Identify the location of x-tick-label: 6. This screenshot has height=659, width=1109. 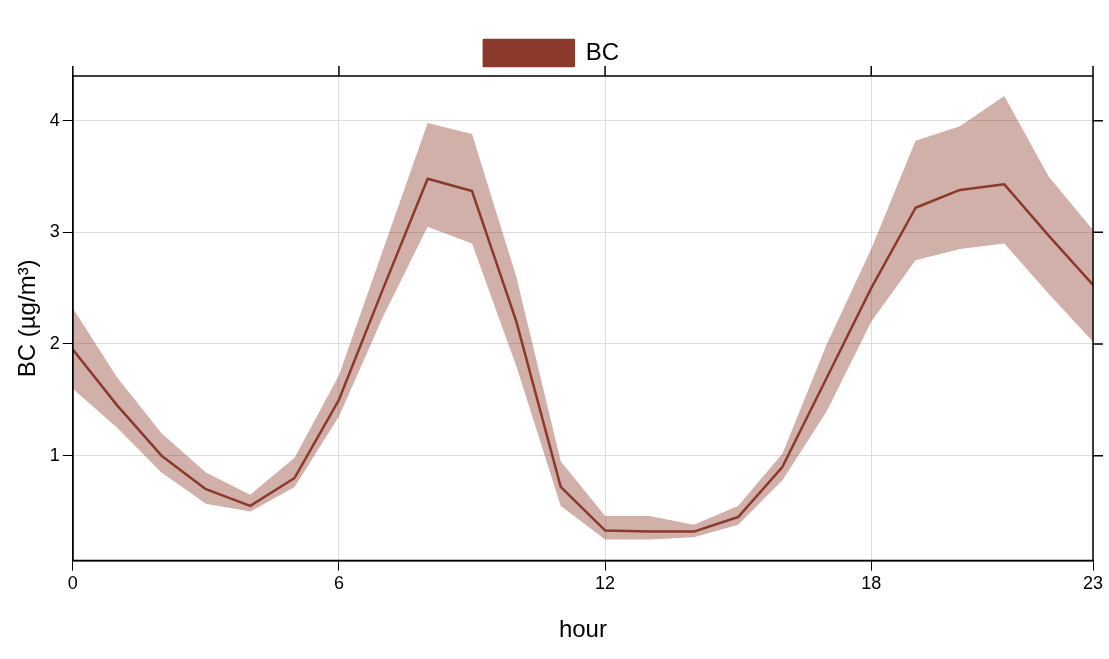
(338, 583).